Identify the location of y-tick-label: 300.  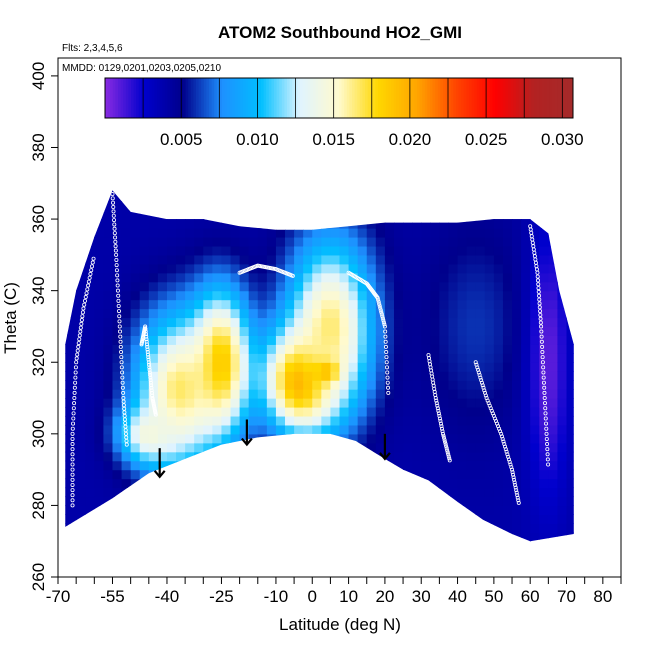
(38, 434).